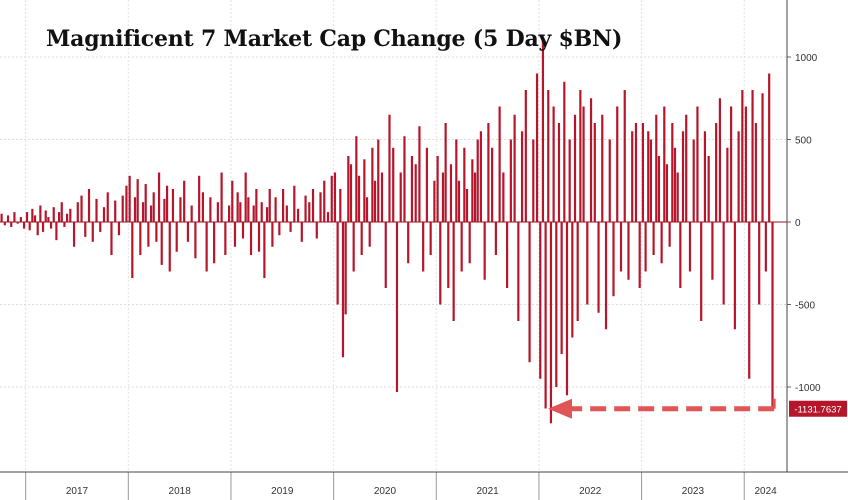 This screenshot has height=500, width=848. What do you see at coordinates (180, 491) in the screenshot?
I see `x-tick-label: 2018` at bounding box center [180, 491].